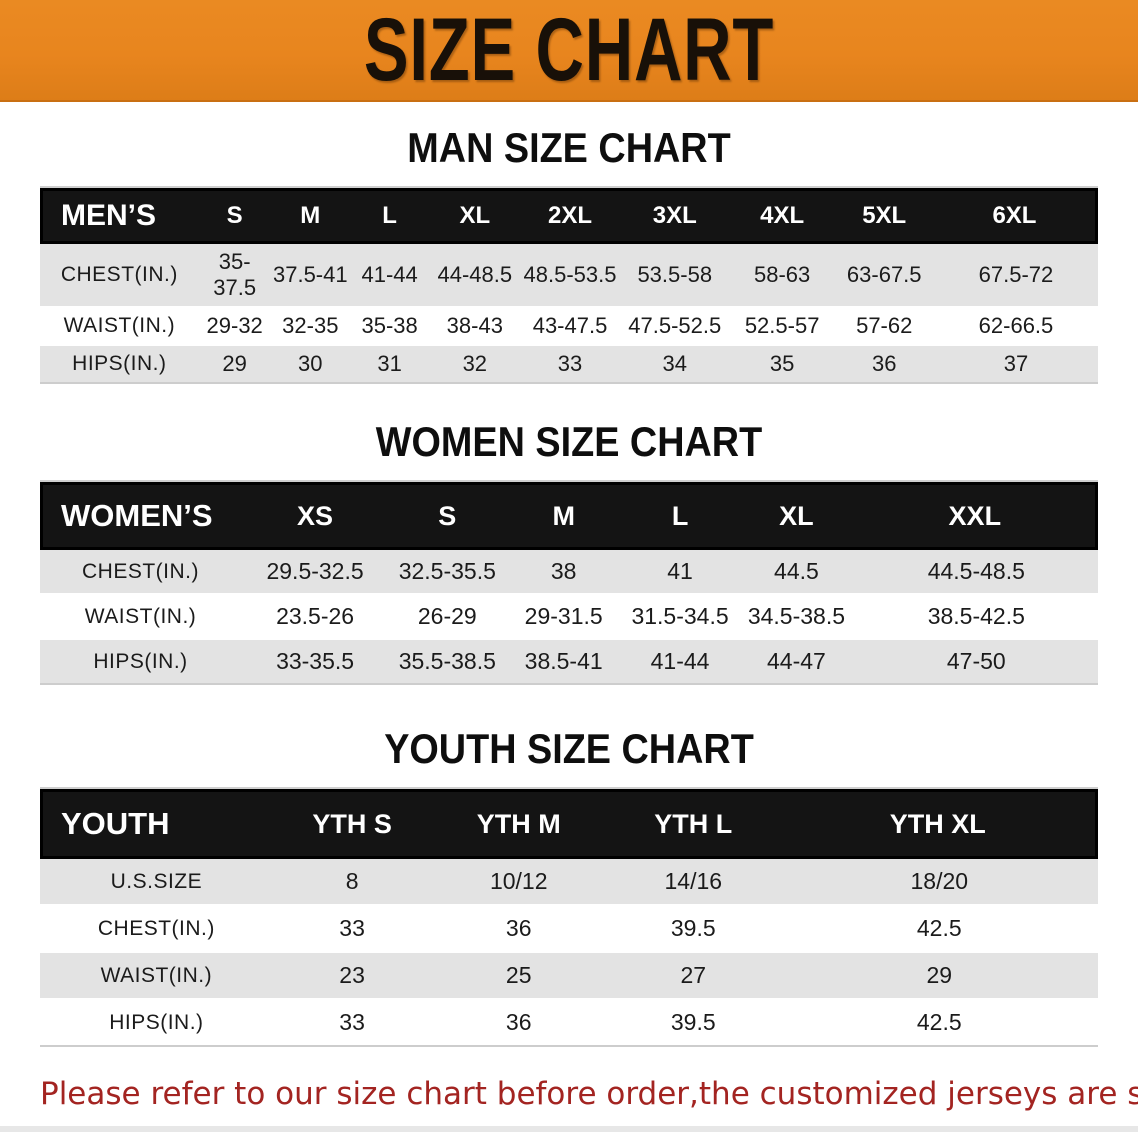  What do you see at coordinates (680, 617) in the screenshot?
I see `value-cell: 31.5-34.5` at bounding box center [680, 617].